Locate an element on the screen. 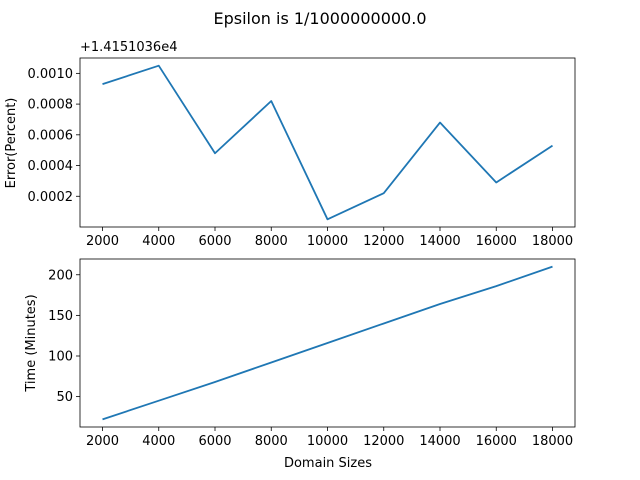 The image size is (640, 480). figure-title: Epsilon is 1/1000000000.0 is located at coordinates (319, 18).